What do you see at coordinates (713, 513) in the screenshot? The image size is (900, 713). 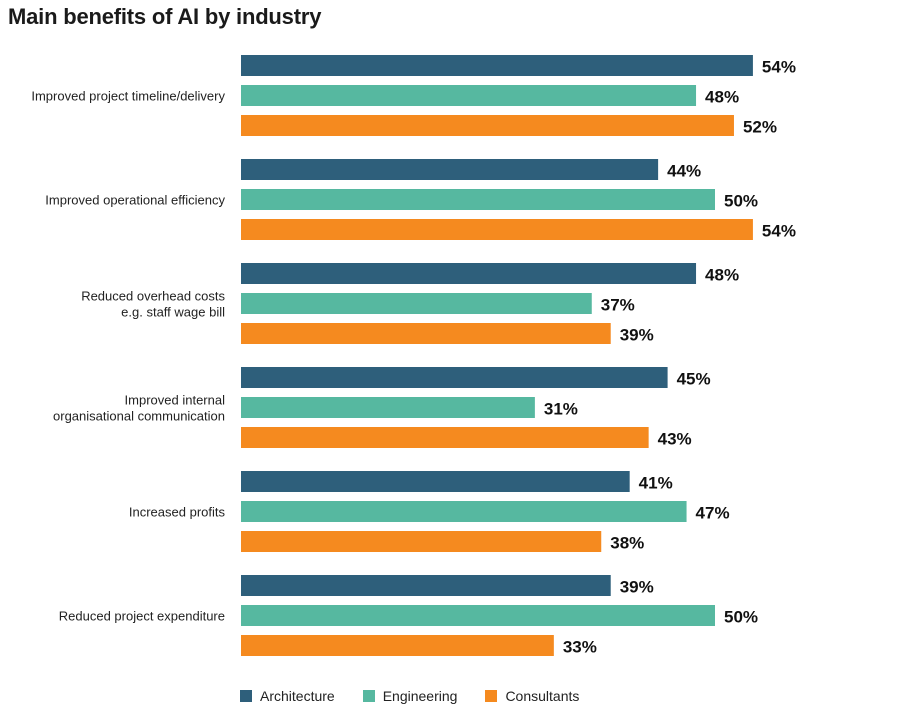 I see `value-label: 47%` at bounding box center [713, 513].